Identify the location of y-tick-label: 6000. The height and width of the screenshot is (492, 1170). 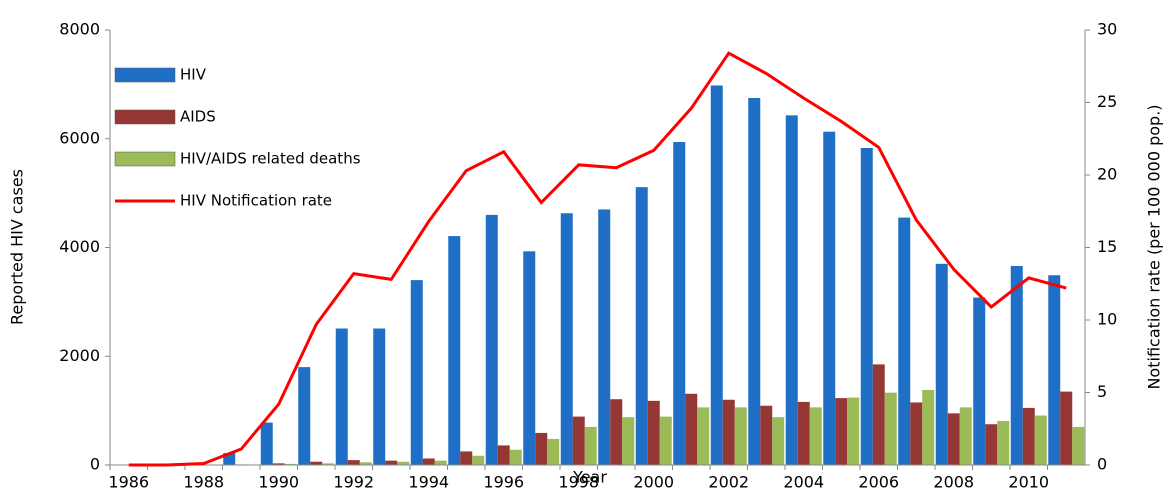
(79, 137).